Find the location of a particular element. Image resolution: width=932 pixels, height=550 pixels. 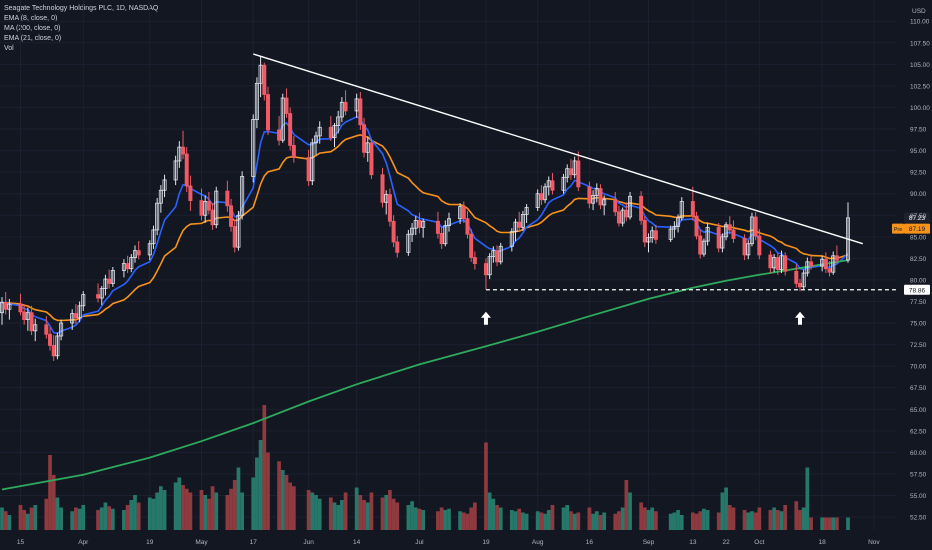

x-tick-label: Sep is located at coordinates (649, 542).